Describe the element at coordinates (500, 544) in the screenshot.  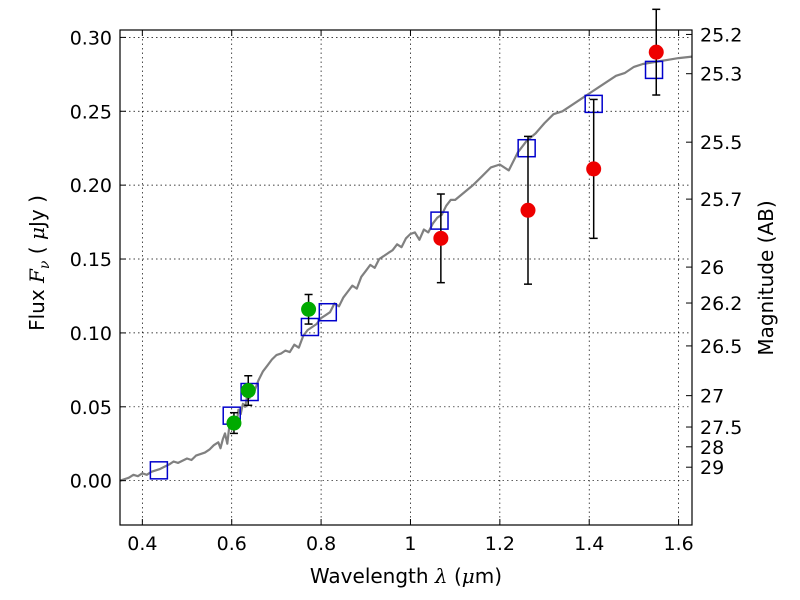
I see `x-tick-label: 1.2` at that location.